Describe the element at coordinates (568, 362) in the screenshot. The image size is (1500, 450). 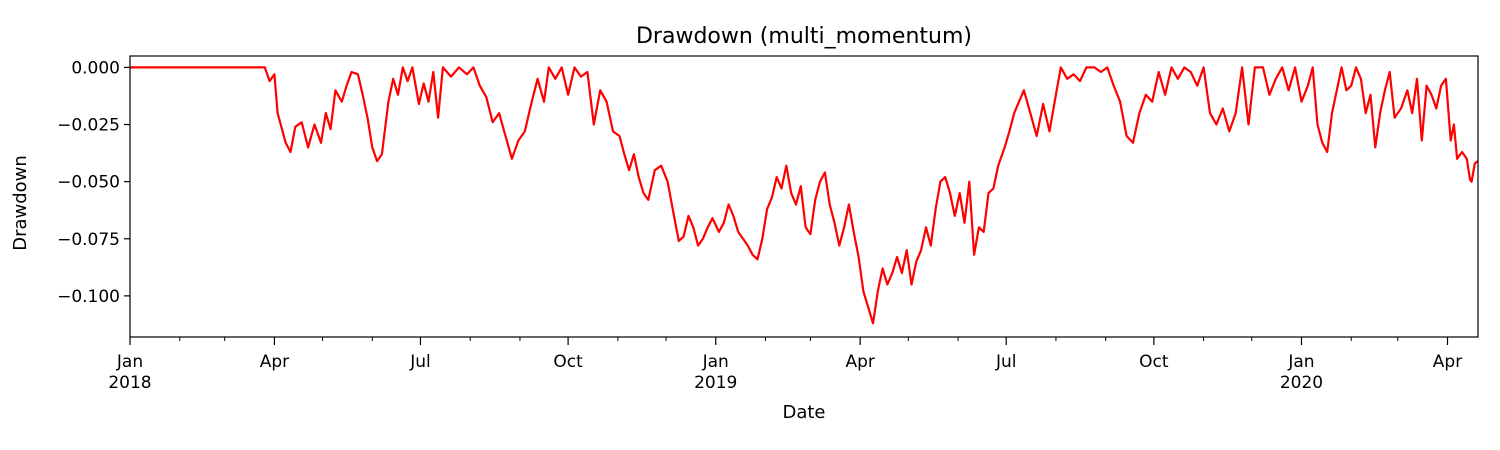
I see `x-tick-label-3: Oct` at that location.